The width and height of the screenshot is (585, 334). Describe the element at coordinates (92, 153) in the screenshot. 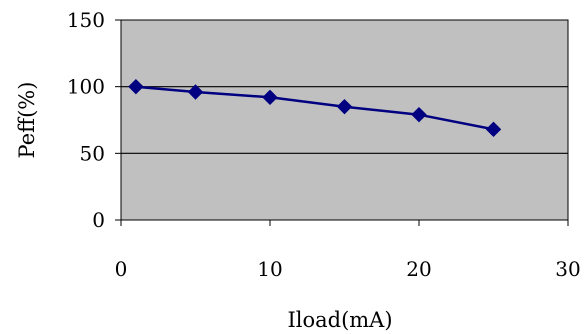

I see `y-tick-label-1: 50` at that location.